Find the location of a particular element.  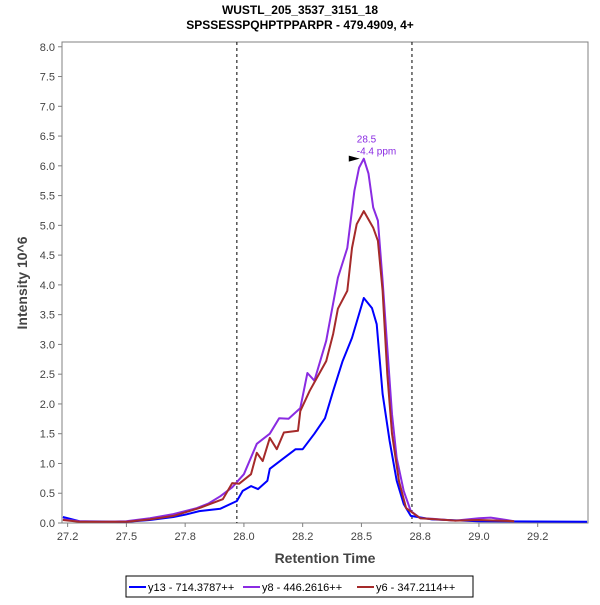

y-tick-label: 6.5 is located at coordinates (47, 137).